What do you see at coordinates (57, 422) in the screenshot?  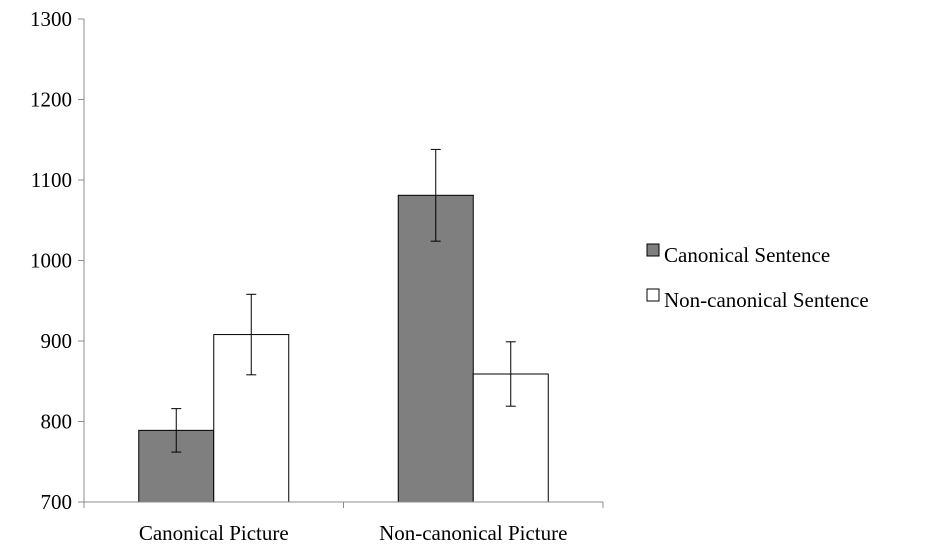 I see `y-tick-label: 800` at bounding box center [57, 422].